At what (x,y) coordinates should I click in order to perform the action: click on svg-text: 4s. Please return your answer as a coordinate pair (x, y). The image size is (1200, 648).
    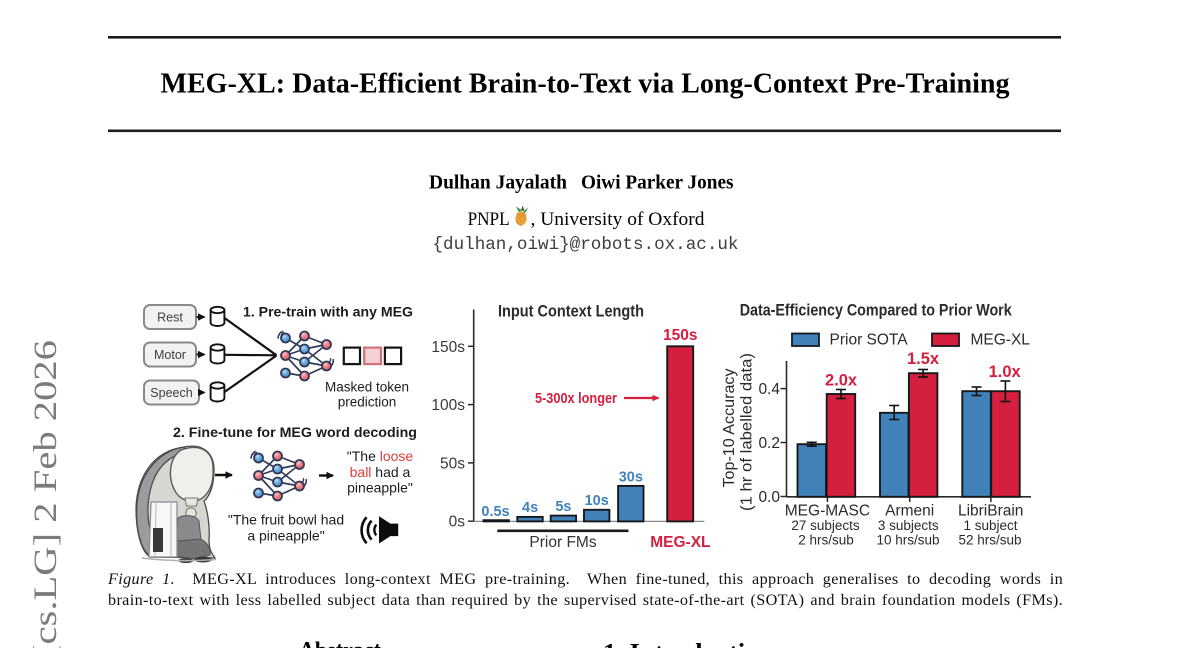
    Looking at the image, I should click on (530, 508).